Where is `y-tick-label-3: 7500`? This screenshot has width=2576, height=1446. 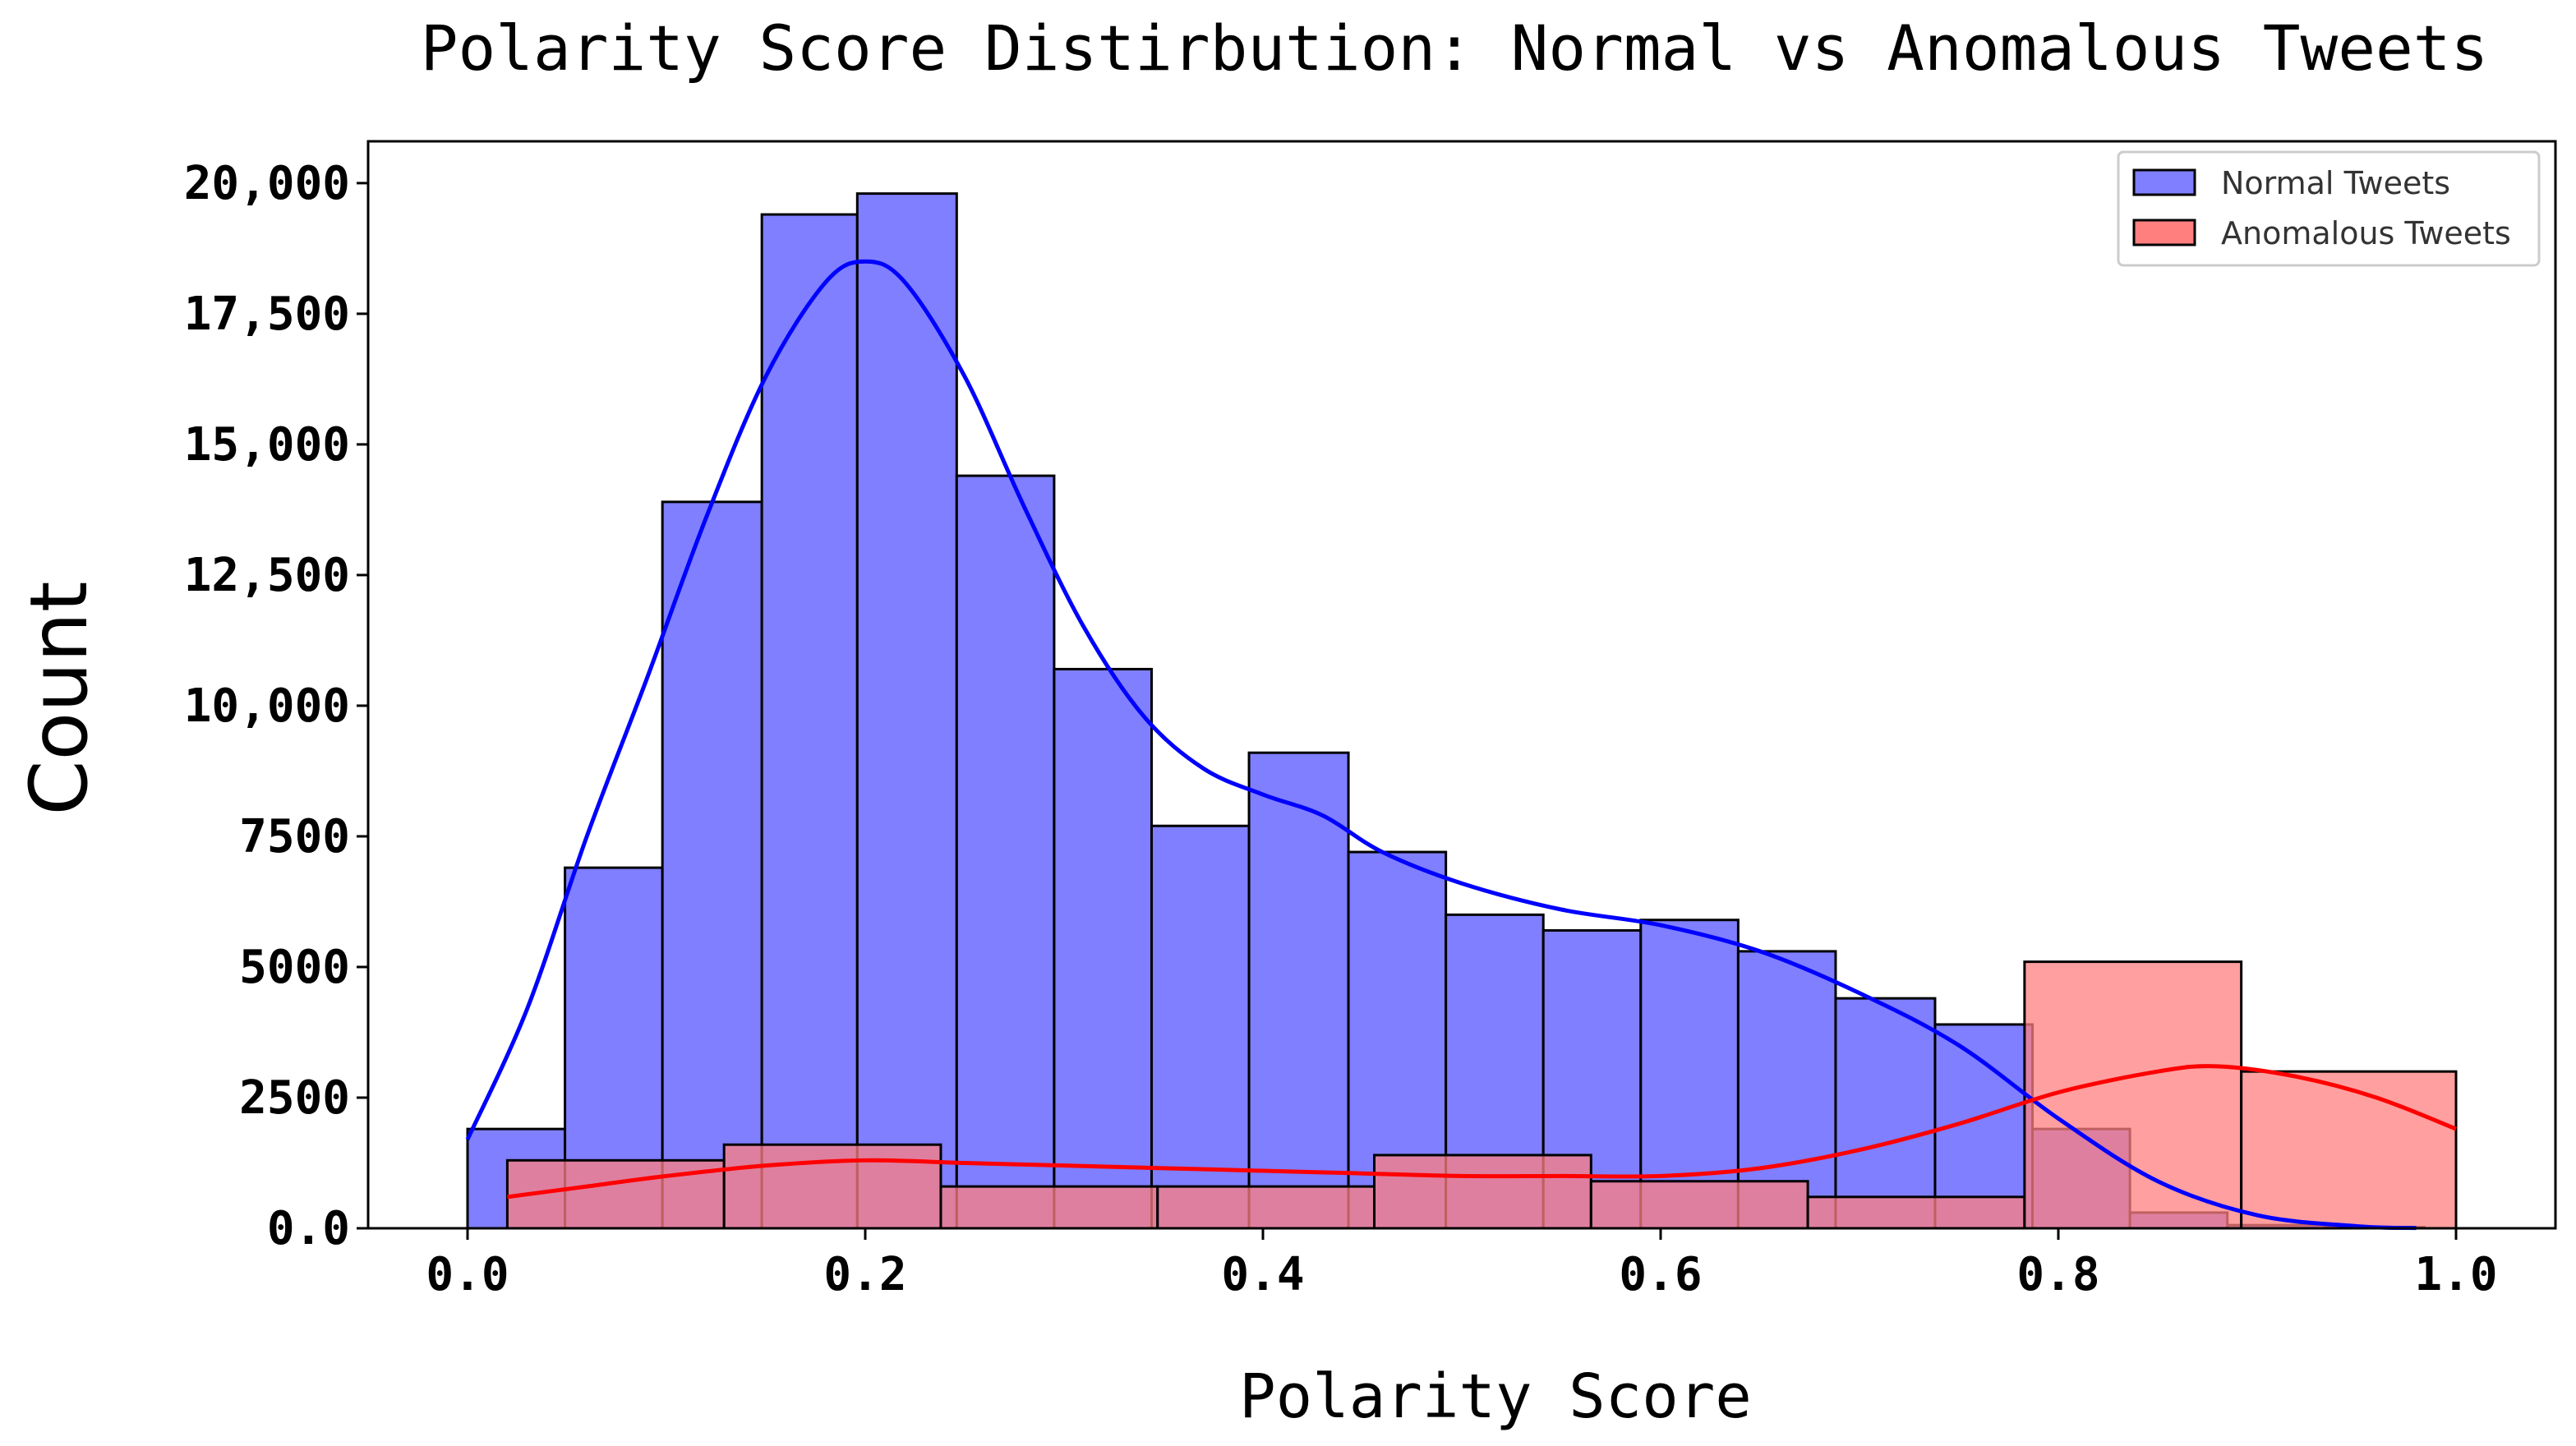 y-tick-label-3: 7500 is located at coordinates (294, 836).